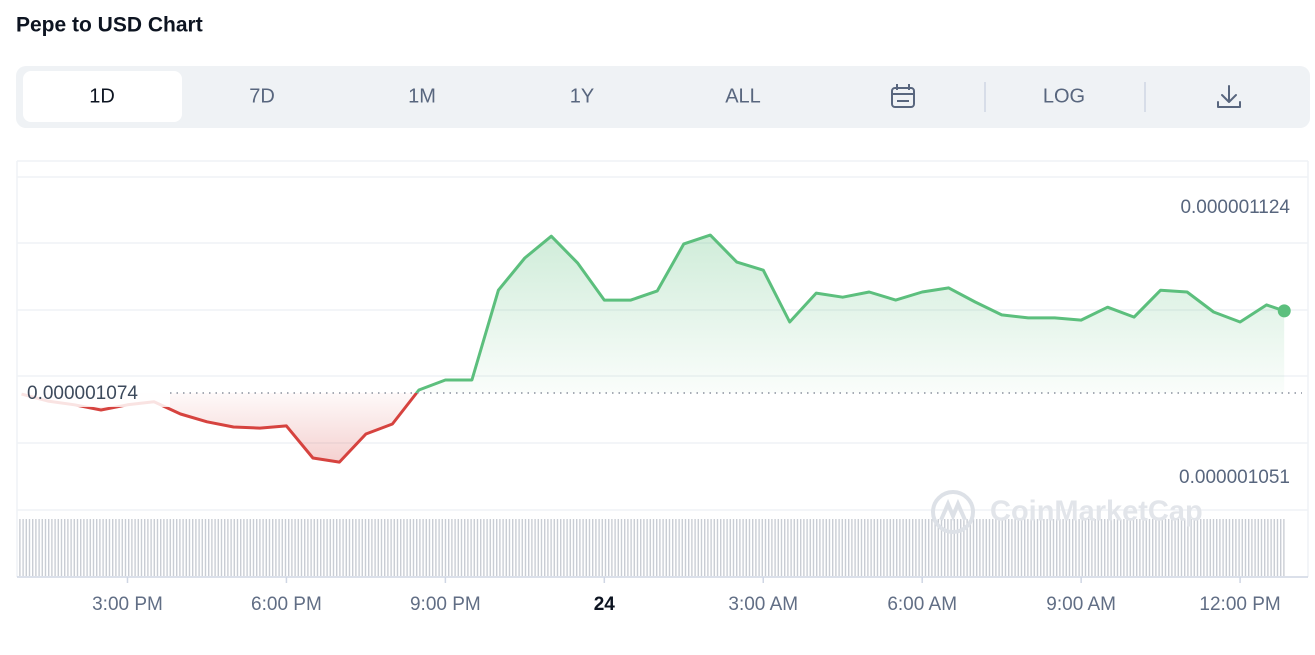  What do you see at coordinates (1096, 512) in the screenshot?
I see `watermark: CoinMarketCap` at bounding box center [1096, 512].